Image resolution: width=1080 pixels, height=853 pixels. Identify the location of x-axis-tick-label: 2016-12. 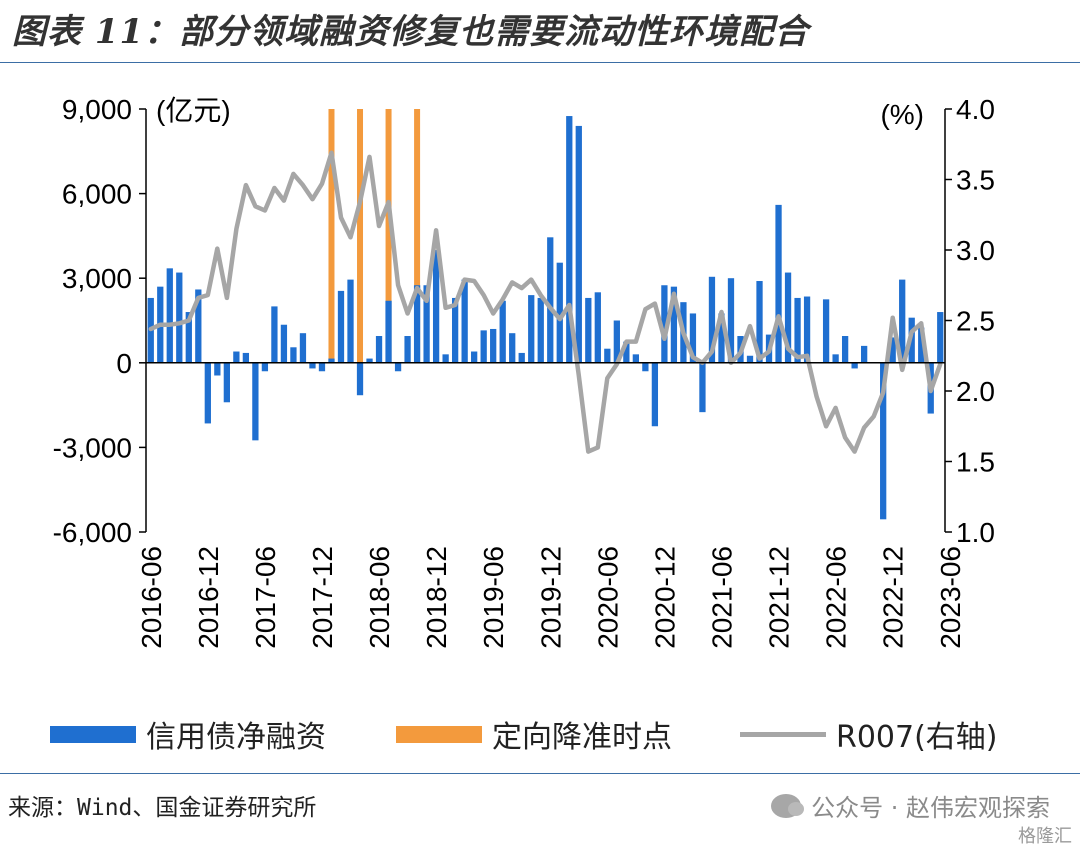
(208, 597).